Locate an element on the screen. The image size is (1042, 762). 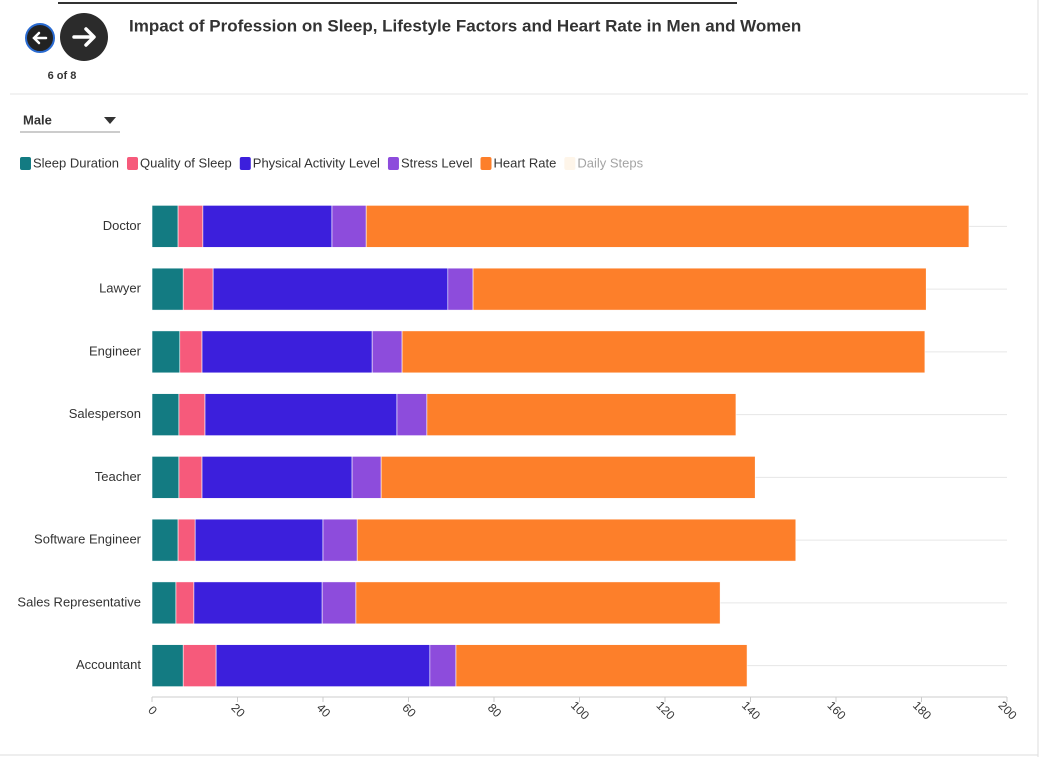
dropdown: Male is located at coordinates (70, 122).